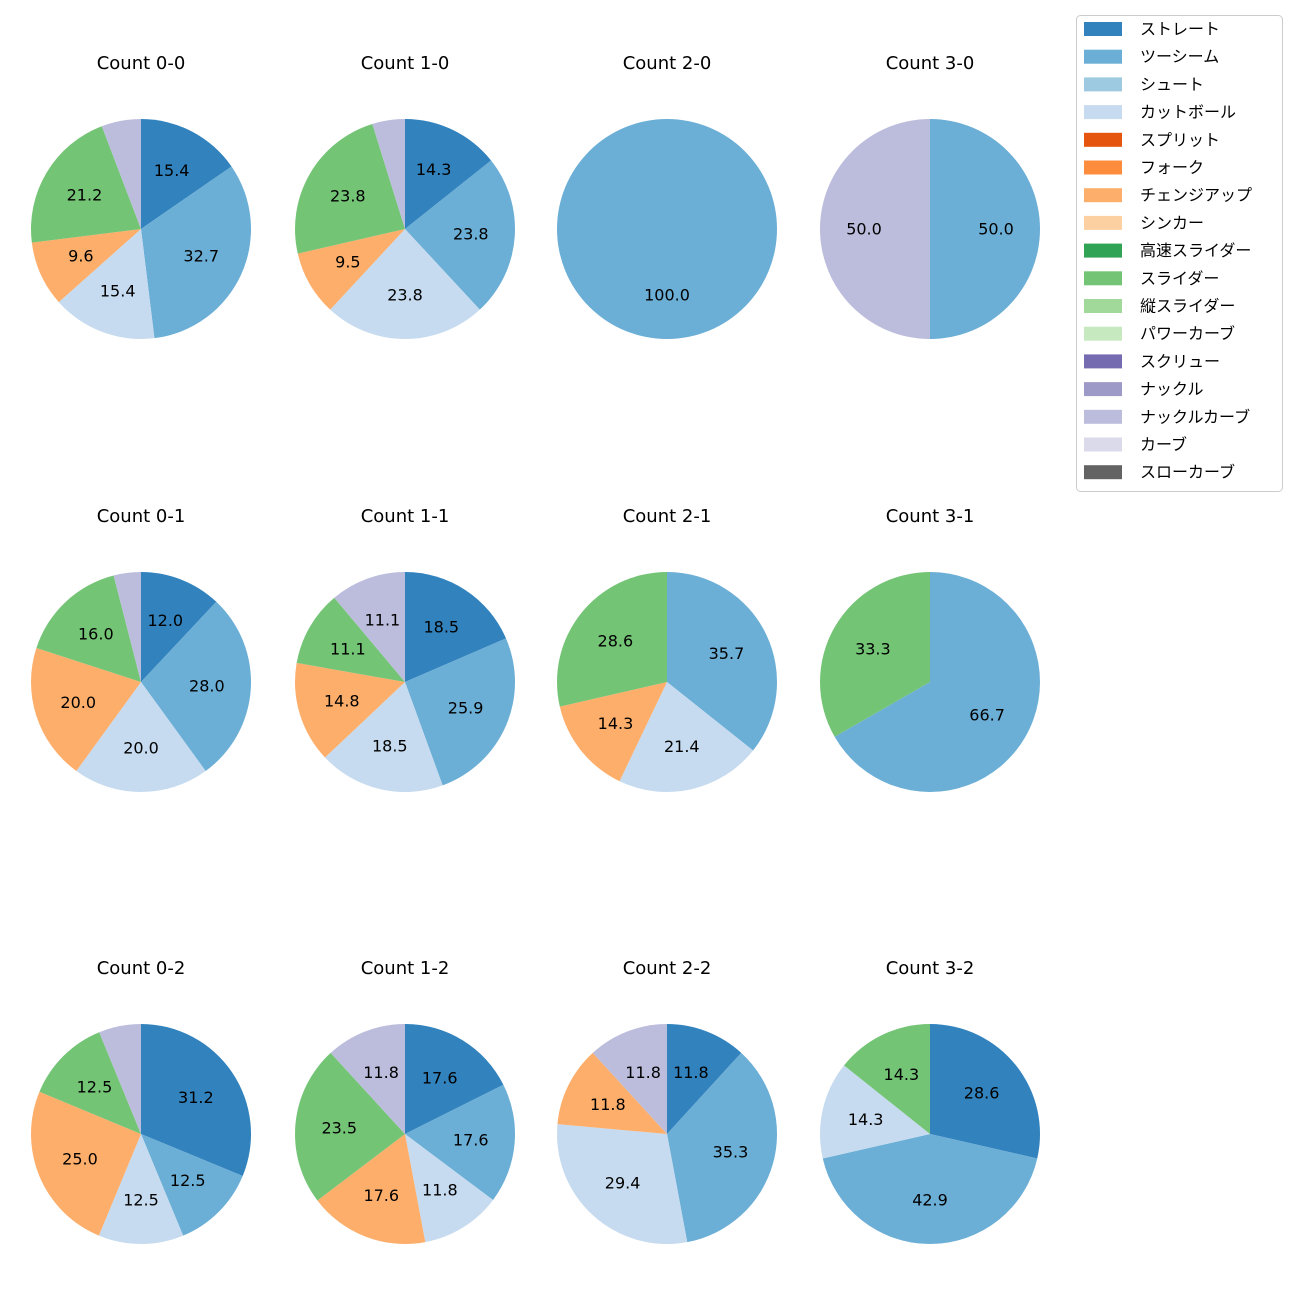  I want to click on pie-slice-label: 11.1, so click(383, 619).